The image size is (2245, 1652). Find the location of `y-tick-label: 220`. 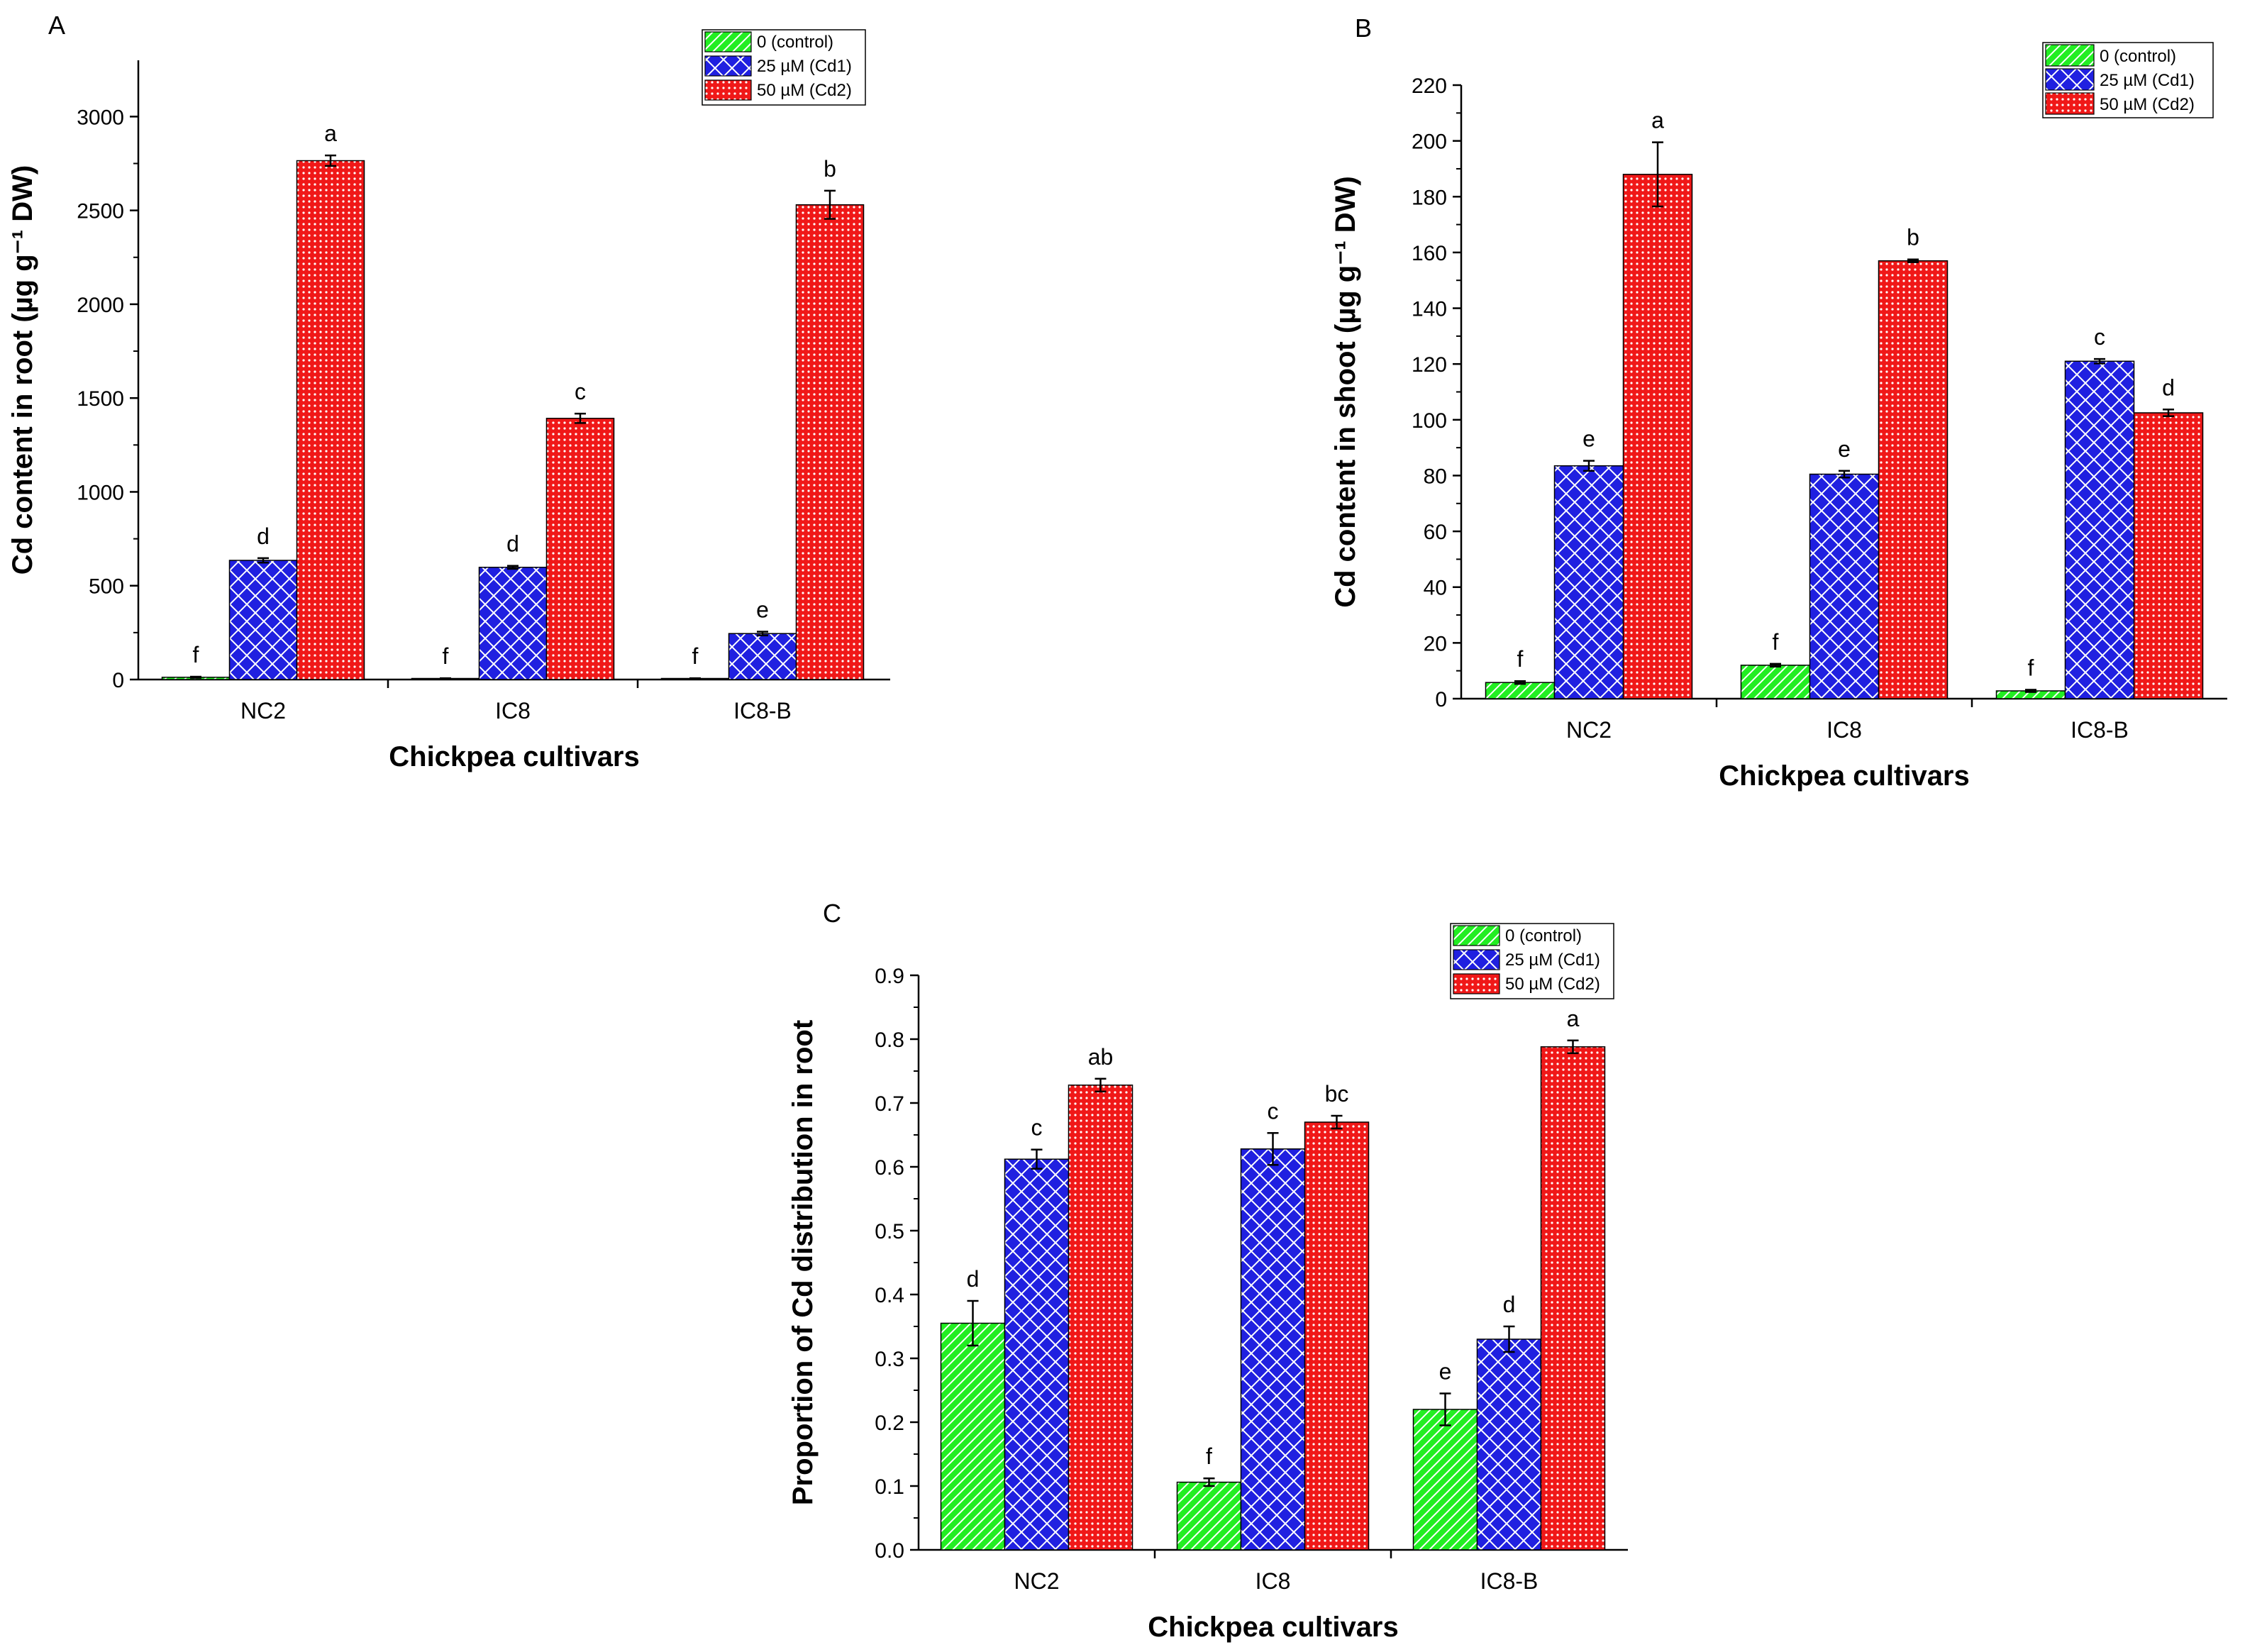

y-tick-label: 220 is located at coordinates (1429, 86).